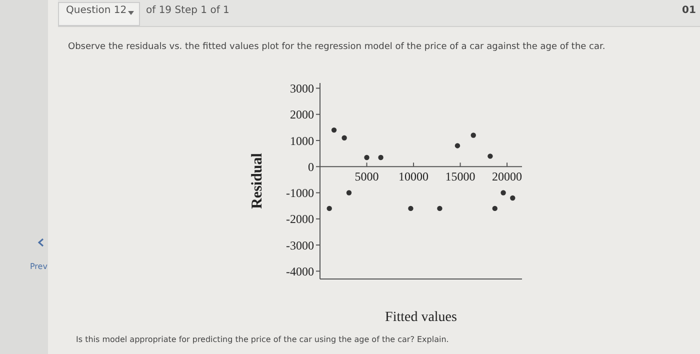 The image size is (700, 354). Describe the element at coordinates (300, 219) in the screenshot. I see `y-tick-label: -2000` at that location.